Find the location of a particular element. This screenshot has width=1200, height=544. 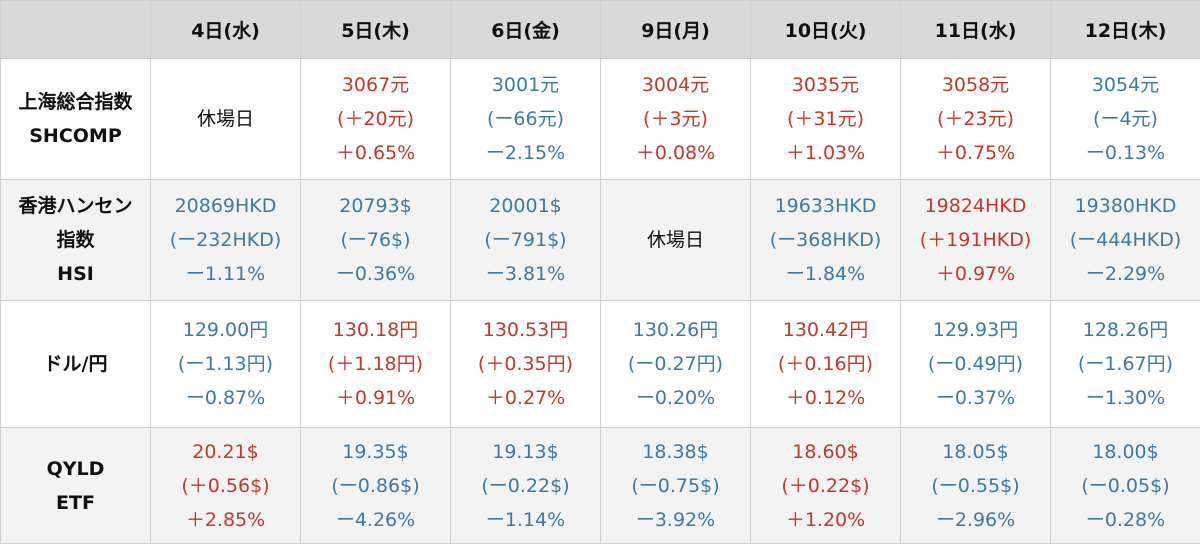

value-cell: 18.38$(ー0.75$)ー3.92% is located at coordinates (676, 486).